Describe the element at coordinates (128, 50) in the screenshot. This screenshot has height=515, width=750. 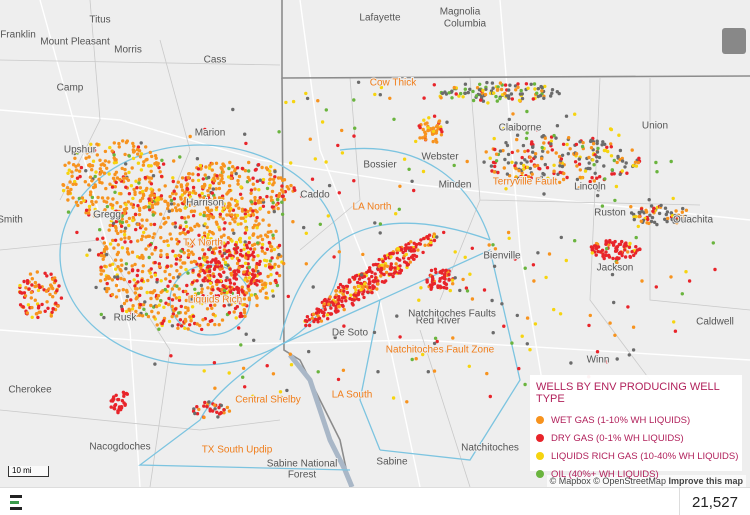
I see `county-label: Morris` at that location.